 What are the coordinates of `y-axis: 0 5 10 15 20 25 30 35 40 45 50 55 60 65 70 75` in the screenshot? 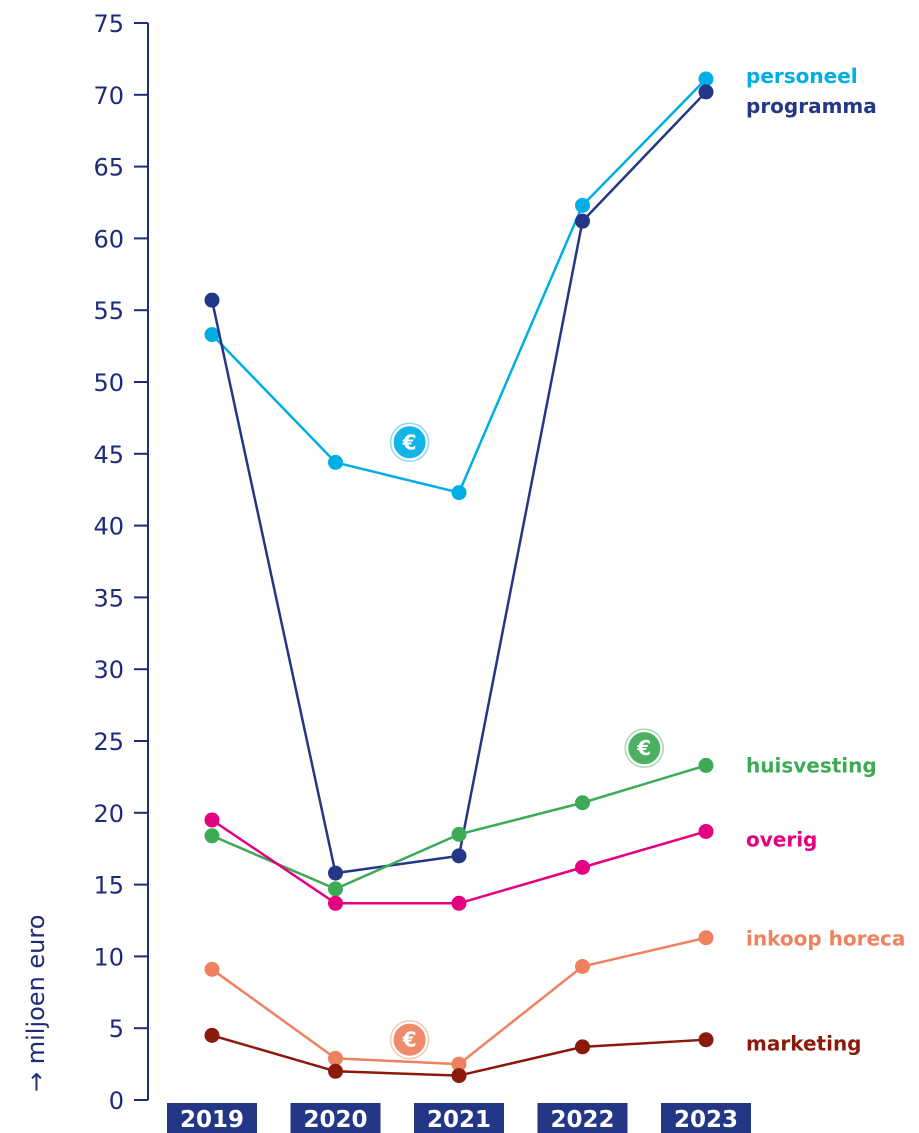 It's located at (121, 562).